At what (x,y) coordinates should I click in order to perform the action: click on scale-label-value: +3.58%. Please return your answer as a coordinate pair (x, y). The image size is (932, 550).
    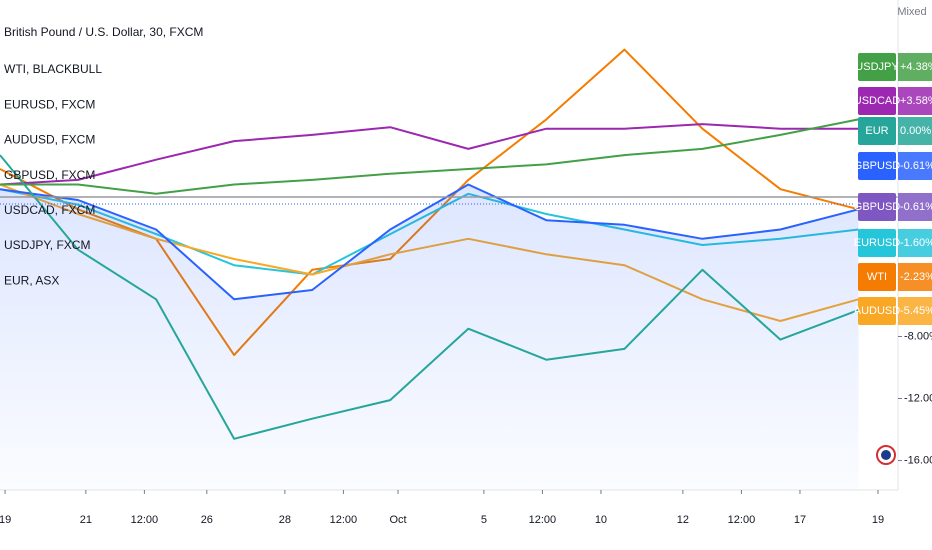
    Looking at the image, I should click on (916, 101).